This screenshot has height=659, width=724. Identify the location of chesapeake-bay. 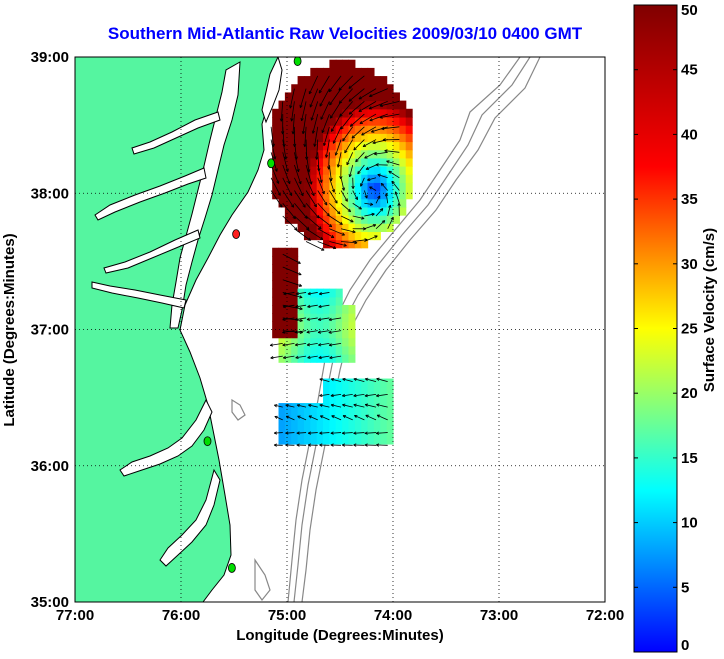
(205, 195).